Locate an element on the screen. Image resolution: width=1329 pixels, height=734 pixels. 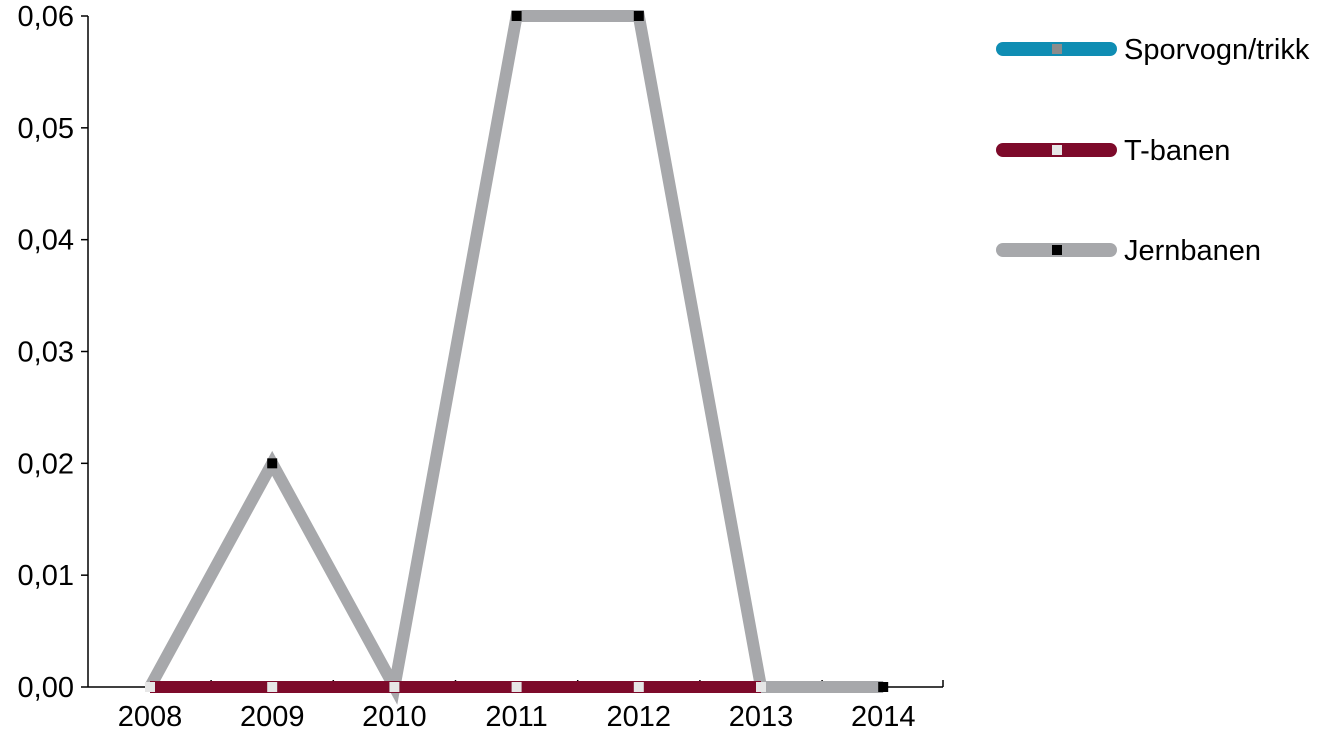
legend-label: Sporvogn/trikk is located at coordinates (1217, 50).